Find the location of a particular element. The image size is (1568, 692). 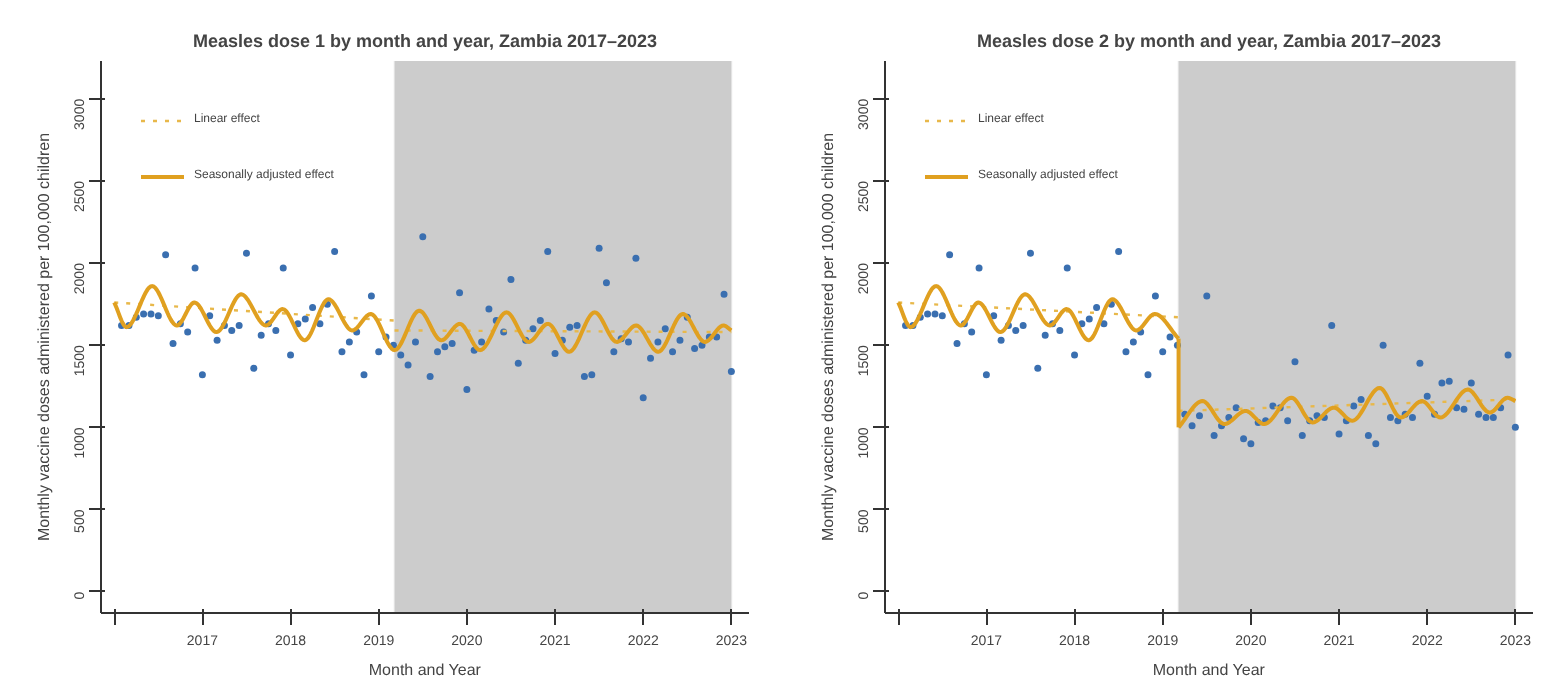

chart-title: Measles dose 2 by month and year, Zambia 2017–2023 is located at coordinates (1209, 41).